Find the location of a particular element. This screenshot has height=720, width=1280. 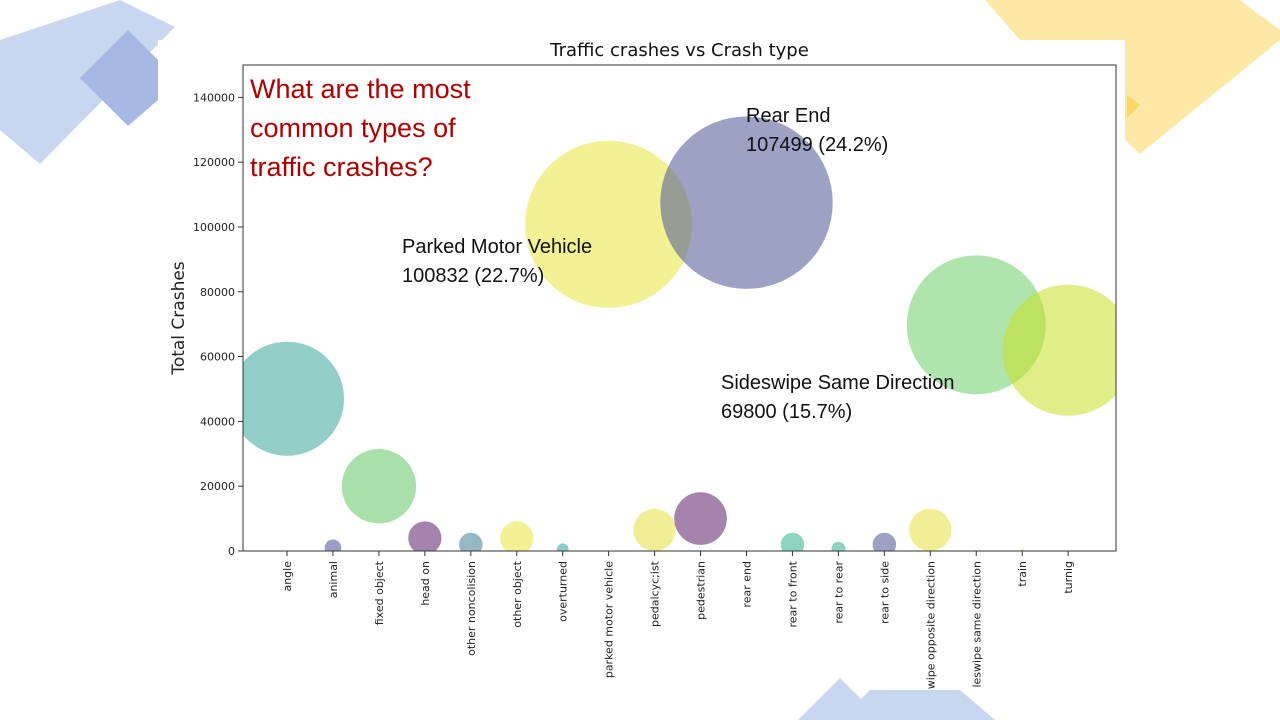

x-tick-label-10: rear end is located at coordinates (747, 584).